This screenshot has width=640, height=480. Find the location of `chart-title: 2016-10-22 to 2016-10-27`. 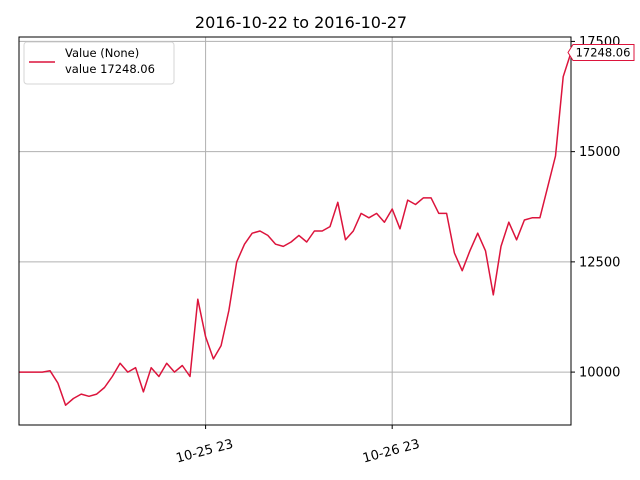

chart-title: 2016-10-22 to 2016-10-27 is located at coordinates (301, 22).